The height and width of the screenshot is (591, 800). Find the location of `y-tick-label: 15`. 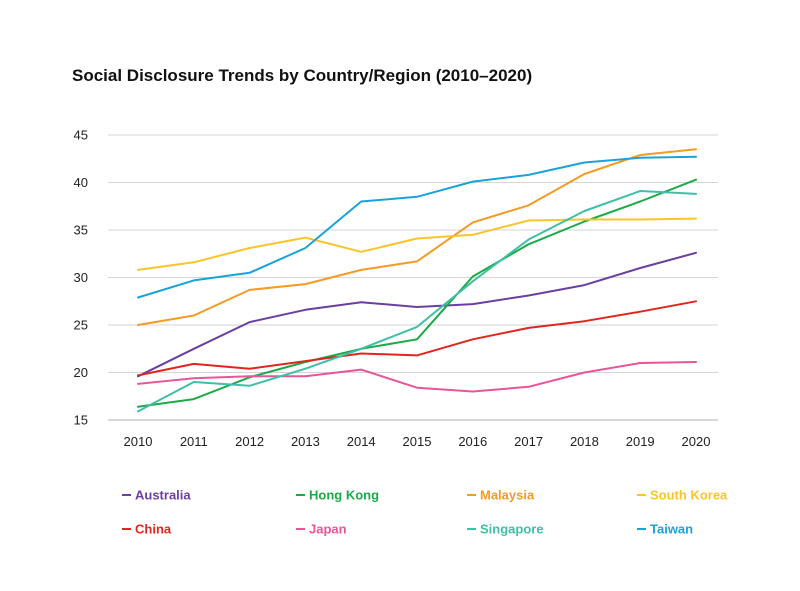

y-tick-label: 15 is located at coordinates (81, 420).